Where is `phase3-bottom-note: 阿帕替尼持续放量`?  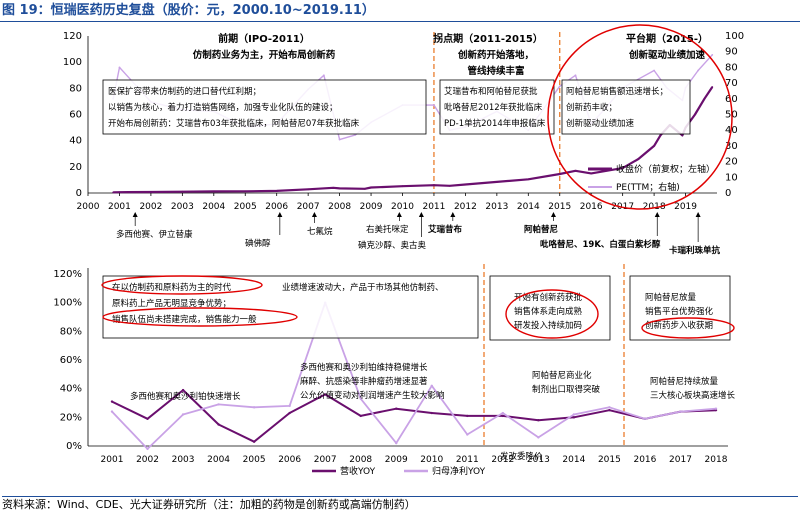 phase3-bottom-note: 阿帕替尼持续放量 is located at coordinates (684, 381).